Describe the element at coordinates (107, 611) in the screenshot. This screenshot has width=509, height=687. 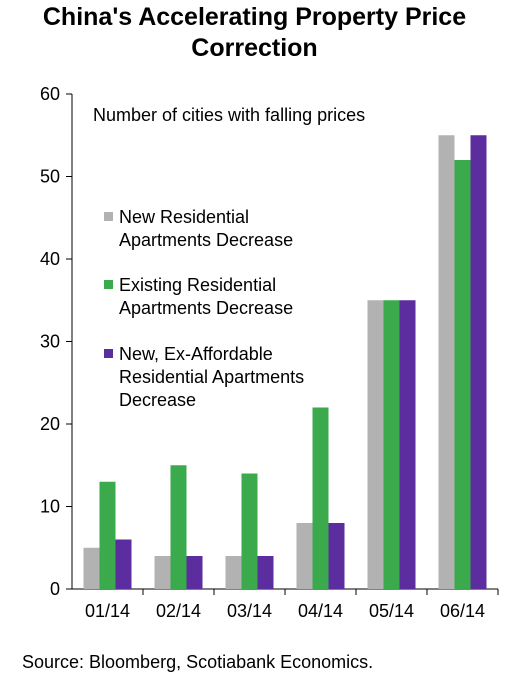
I see `x-tick-label: 01/14` at that location.